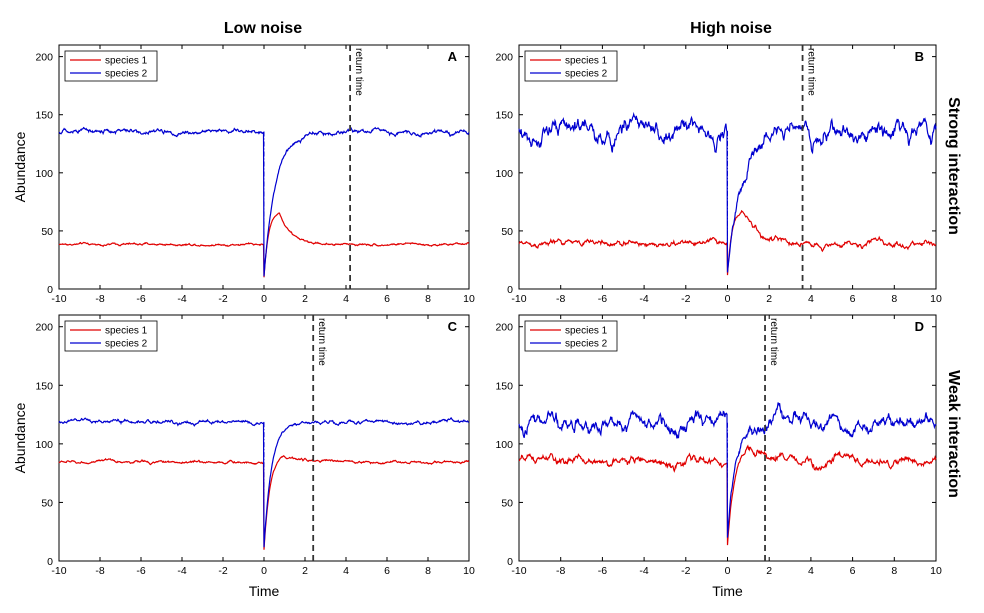  I want to click on panel-letter: D, so click(919, 326).